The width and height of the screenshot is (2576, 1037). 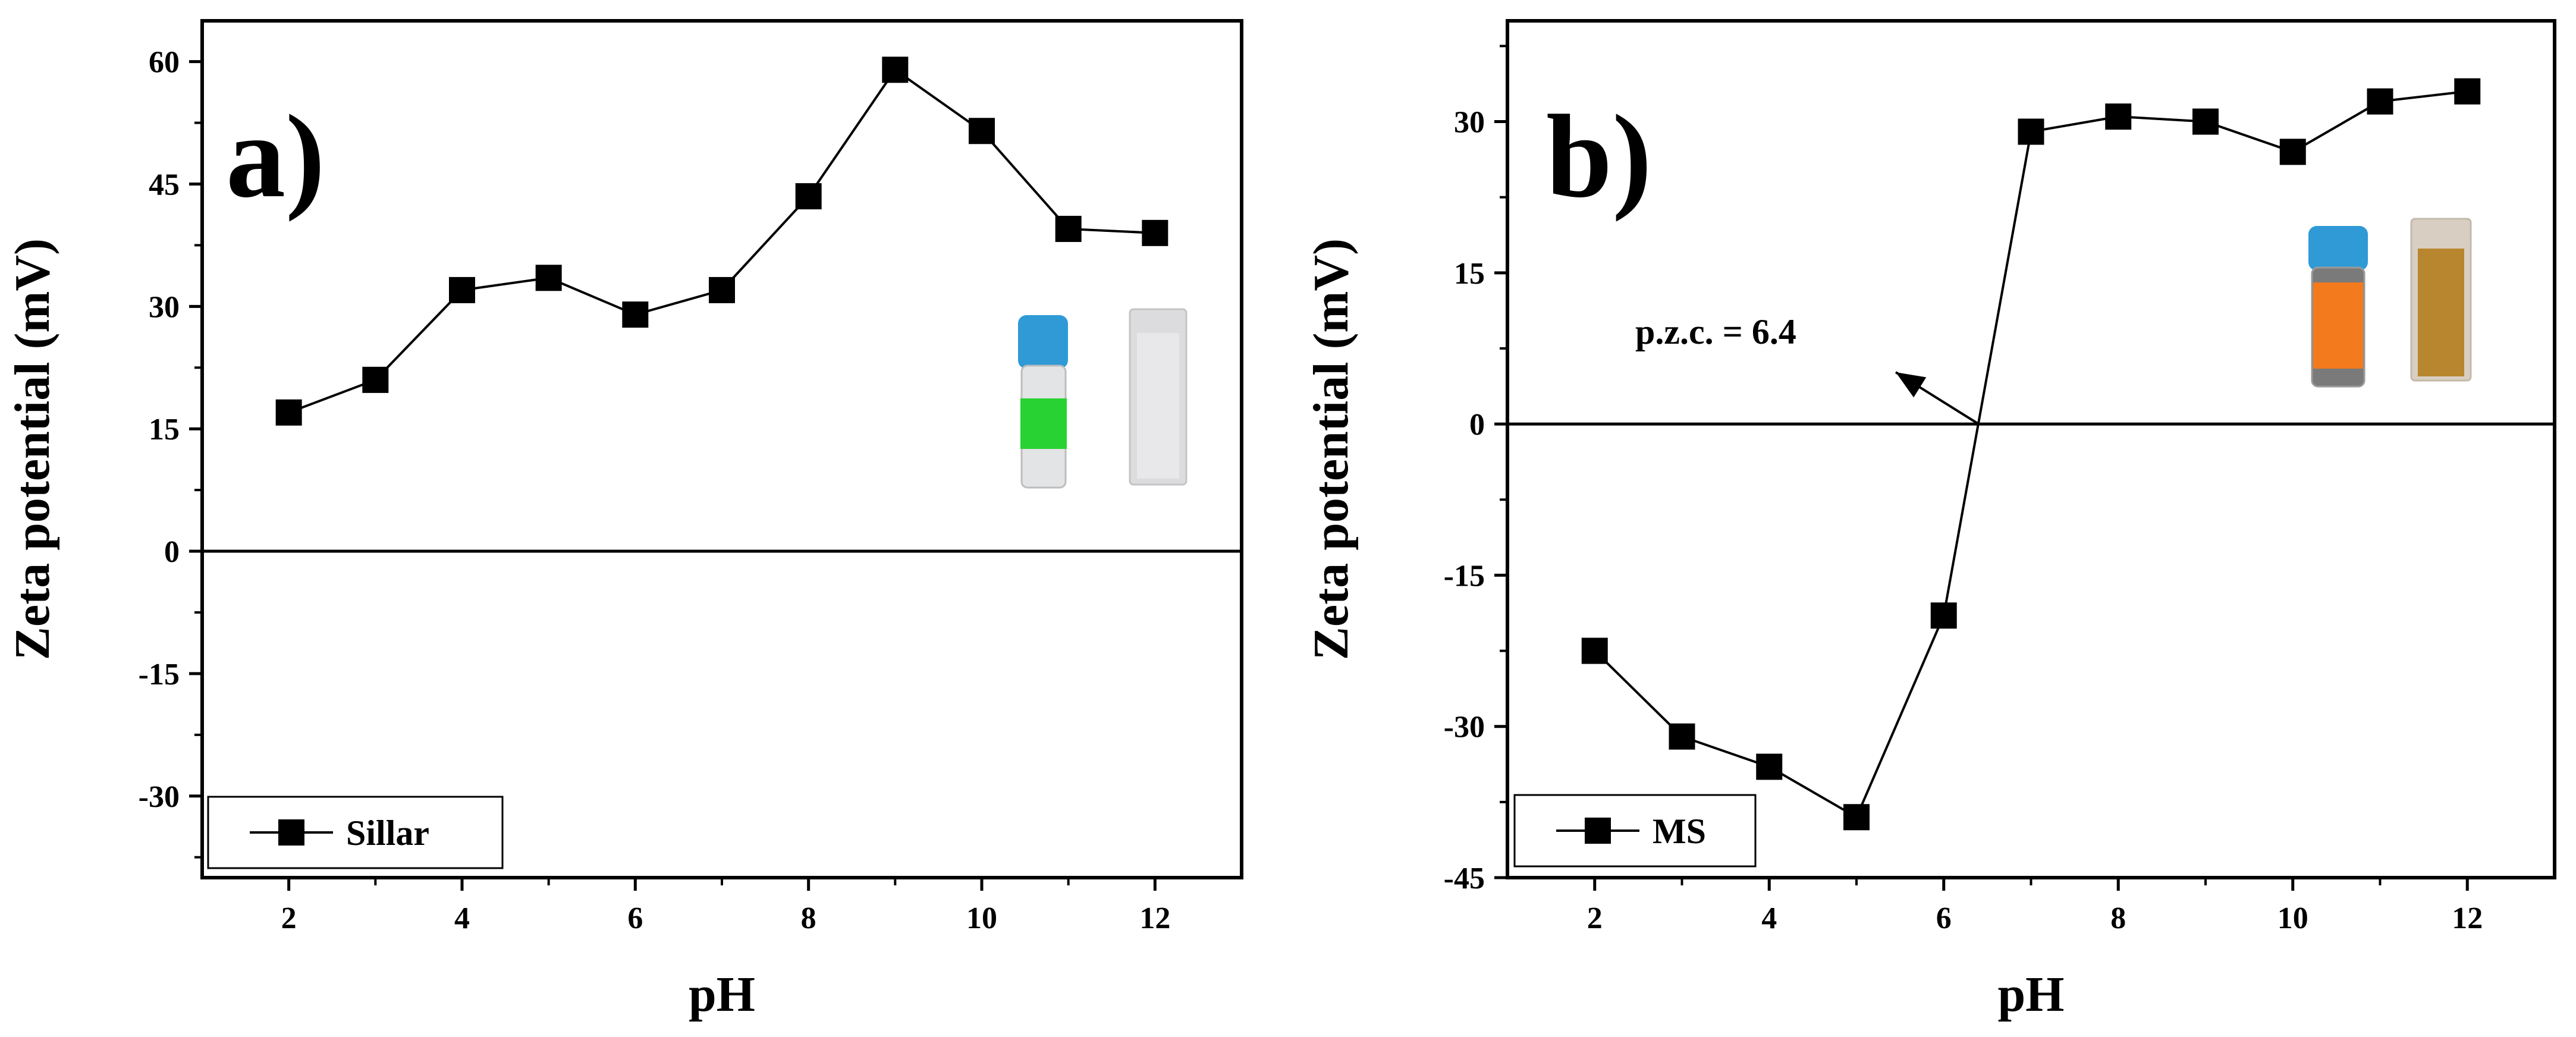 What do you see at coordinates (1464, 878) in the screenshot?
I see `y-tick-label: -45` at bounding box center [1464, 878].